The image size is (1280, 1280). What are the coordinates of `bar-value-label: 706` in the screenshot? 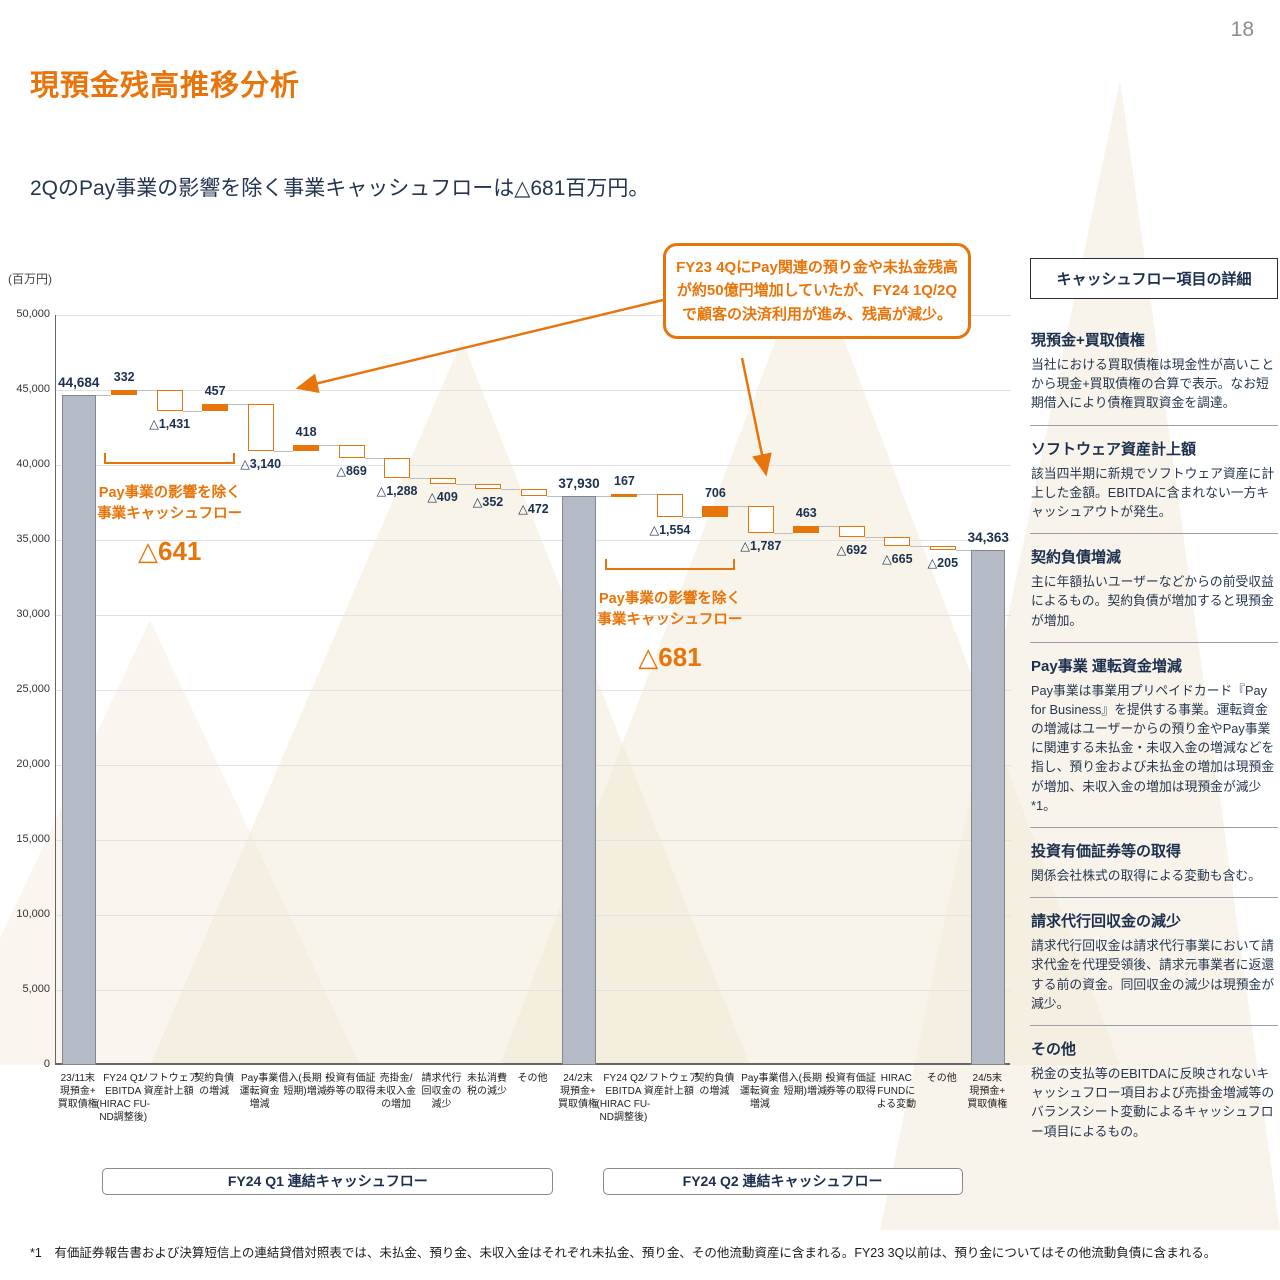 It's located at (715, 493).